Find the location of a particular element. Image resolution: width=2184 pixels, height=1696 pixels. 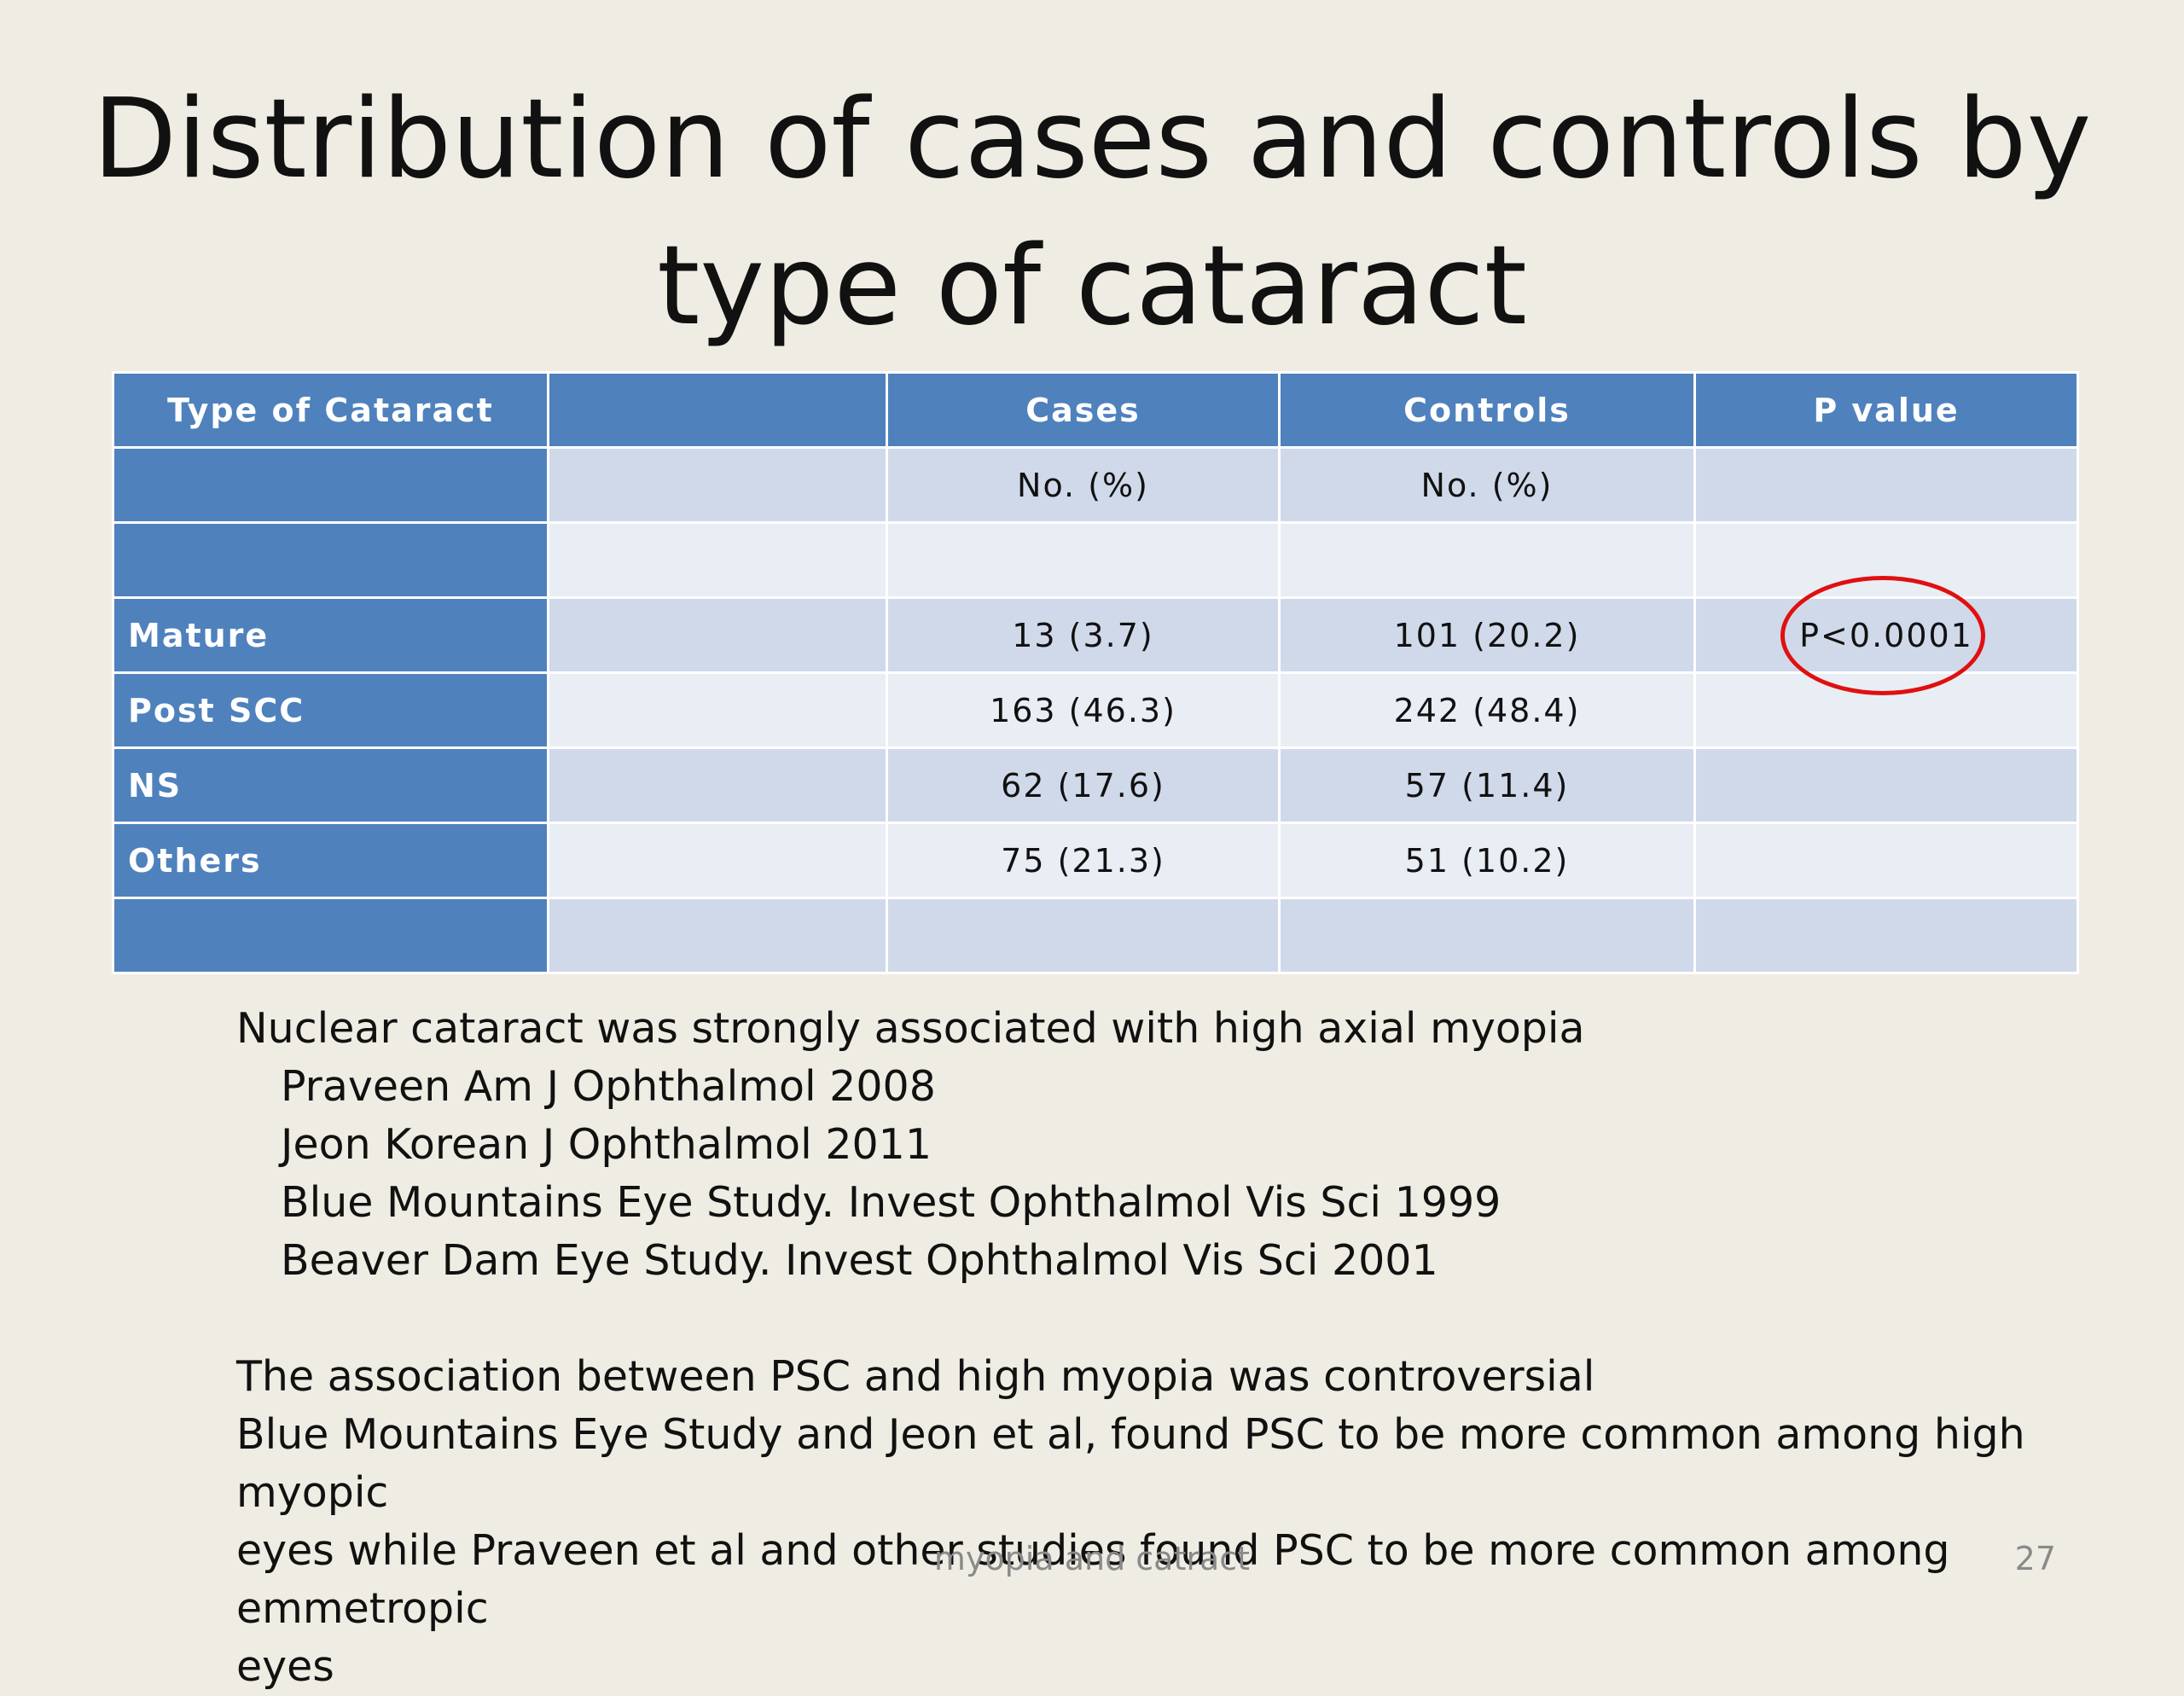

pvalue-cell: P<0.0001 is located at coordinates (1886, 635).